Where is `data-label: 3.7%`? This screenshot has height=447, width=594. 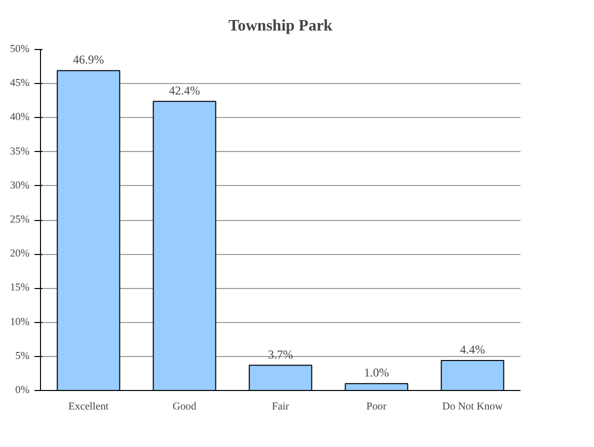 data-label: 3.7% is located at coordinates (280, 354).